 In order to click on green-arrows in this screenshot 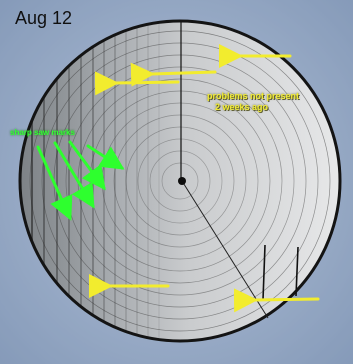, I will do `click(80, 180)`.